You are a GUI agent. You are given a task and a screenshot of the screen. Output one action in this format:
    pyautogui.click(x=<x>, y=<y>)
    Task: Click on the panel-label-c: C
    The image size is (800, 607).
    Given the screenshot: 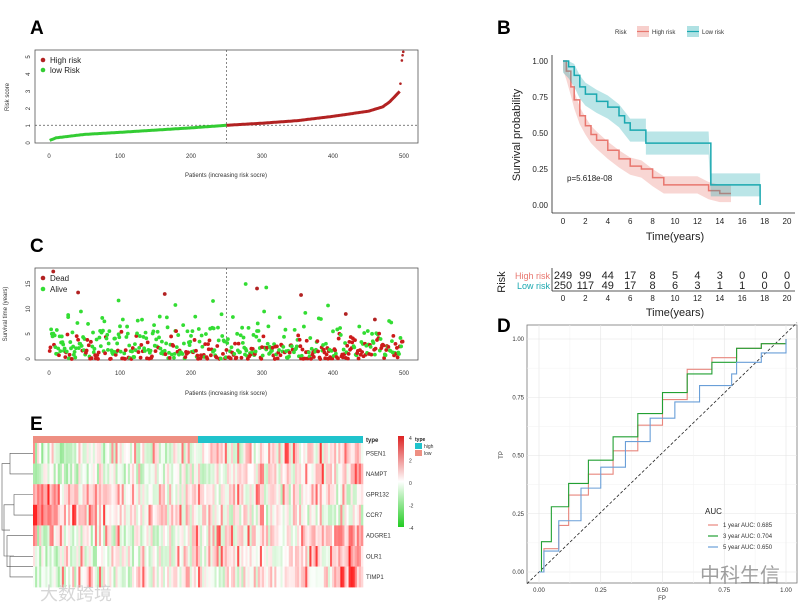 What is the action you would take?
    pyautogui.click(x=37, y=246)
    